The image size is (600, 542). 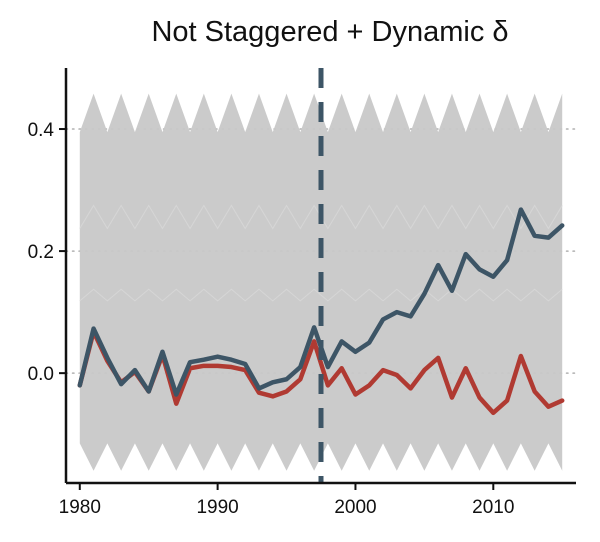 What do you see at coordinates (493, 507) in the screenshot?
I see `x-tick-label-3: 2010` at bounding box center [493, 507].